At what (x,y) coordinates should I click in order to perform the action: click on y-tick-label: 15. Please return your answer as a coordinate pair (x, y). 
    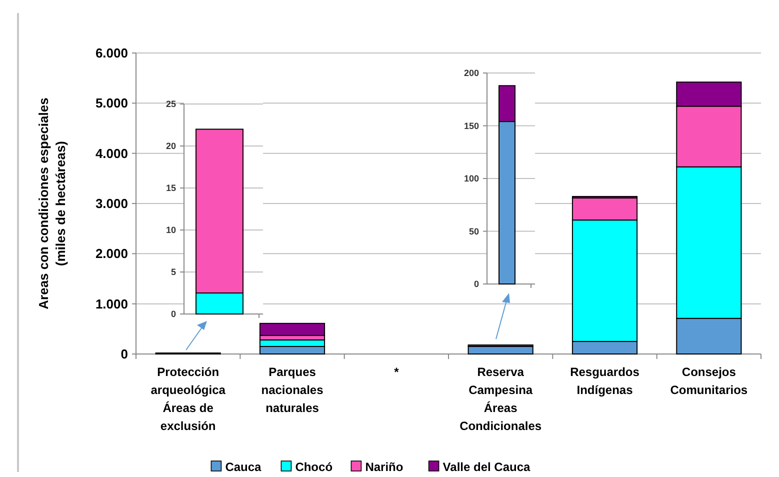
    Looking at the image, I should click on (171, 188).